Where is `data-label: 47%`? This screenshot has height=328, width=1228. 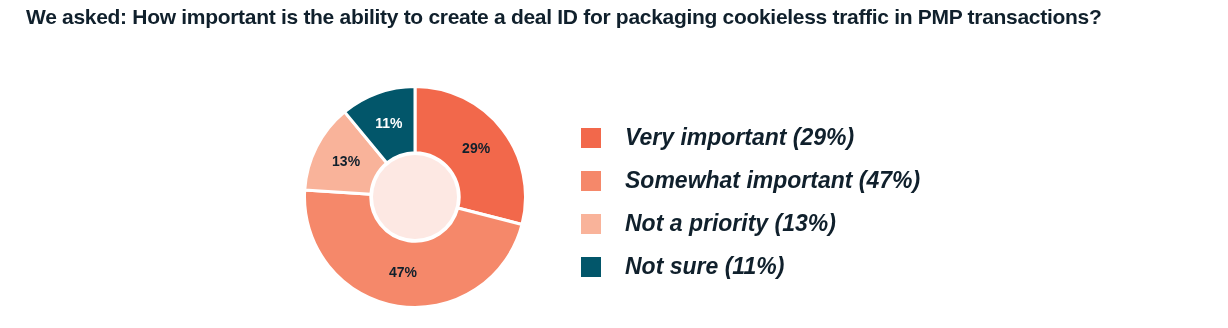
data-label: 47% is located at coordinates (403, 272).